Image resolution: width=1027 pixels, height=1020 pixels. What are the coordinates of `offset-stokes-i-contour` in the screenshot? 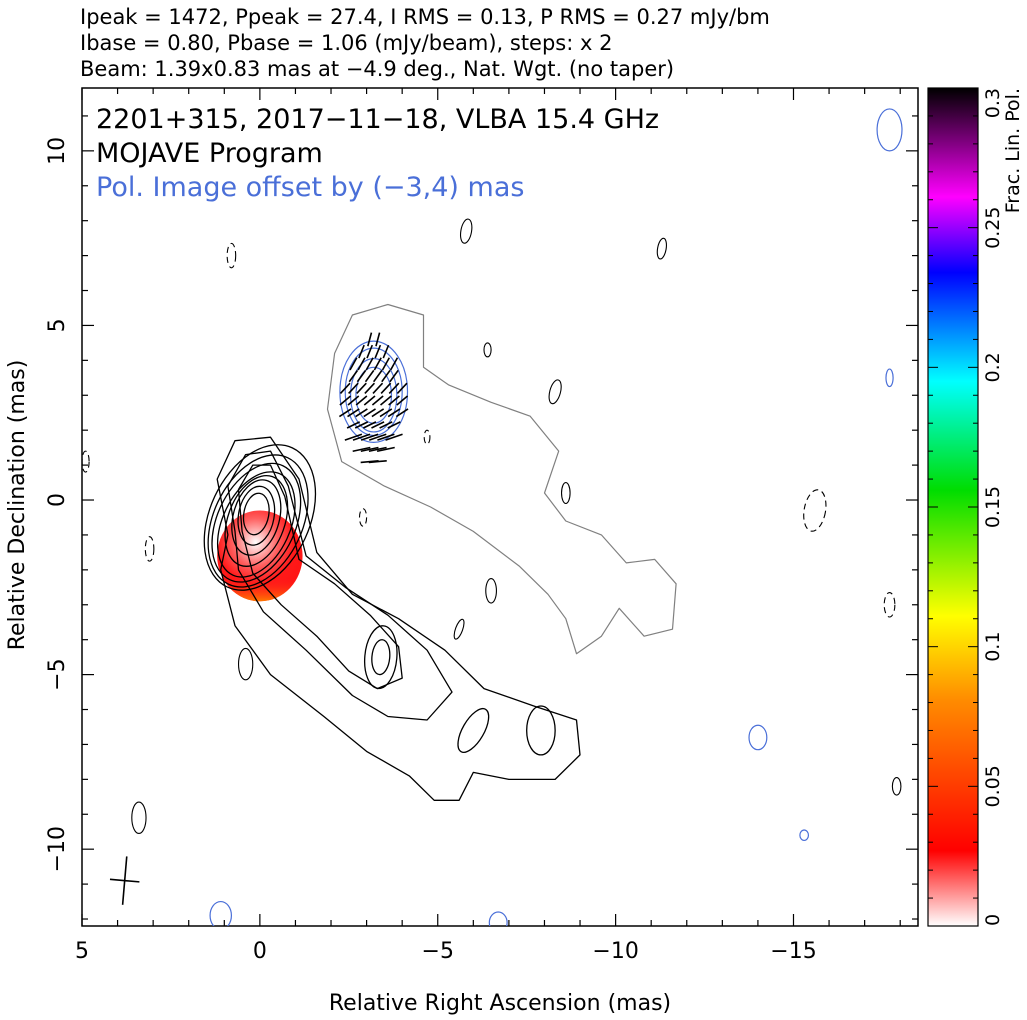 It's located at (501, 479).